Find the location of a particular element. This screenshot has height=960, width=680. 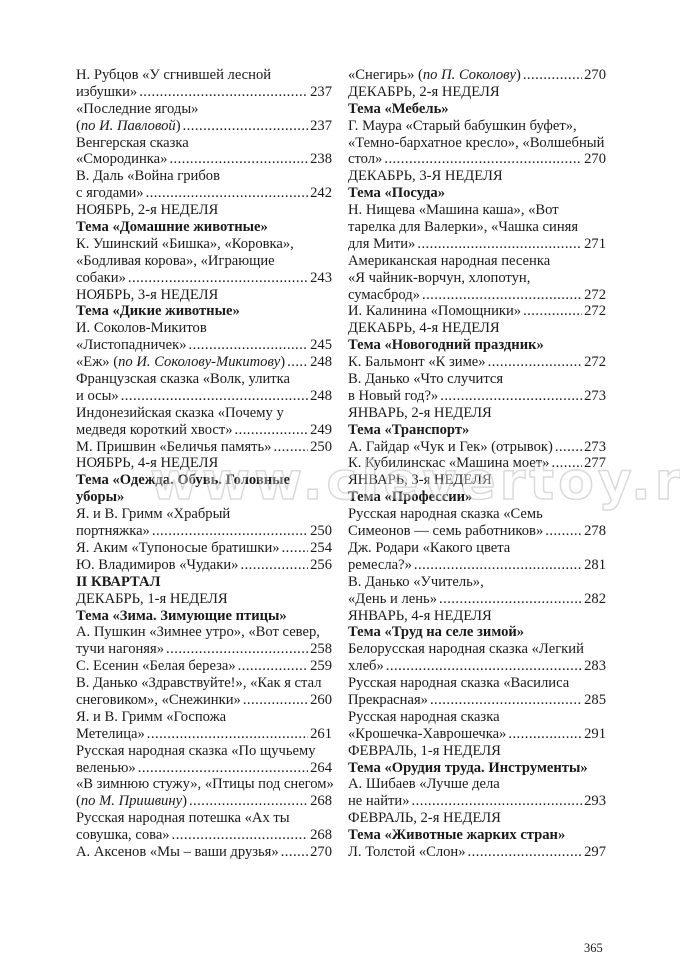

entry-title: «Крошечка-Хаврошечка» is located at coordinates (427, 734).